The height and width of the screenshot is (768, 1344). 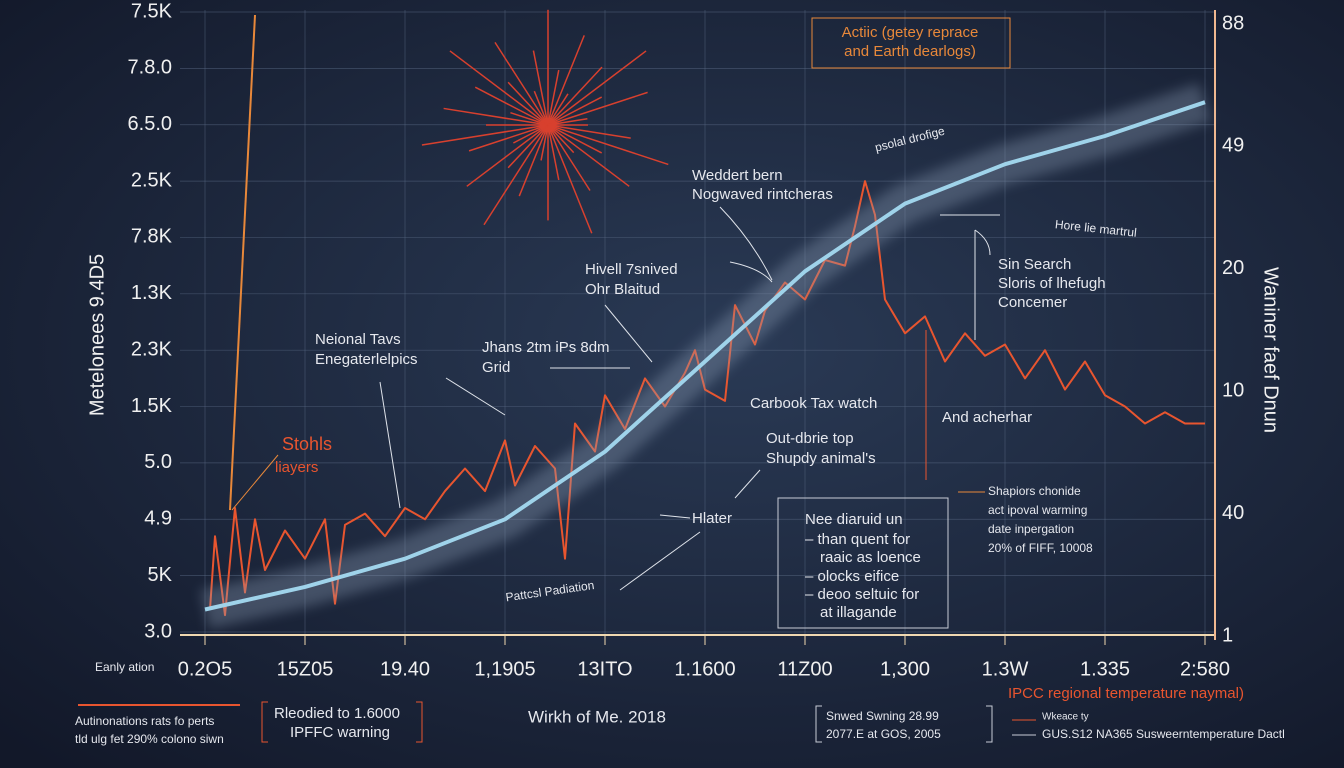 What do you see at coordinates (152, 11) in the screenshot?
I see `y-tick-label: 7.5K` at bounding box center [152, 11].